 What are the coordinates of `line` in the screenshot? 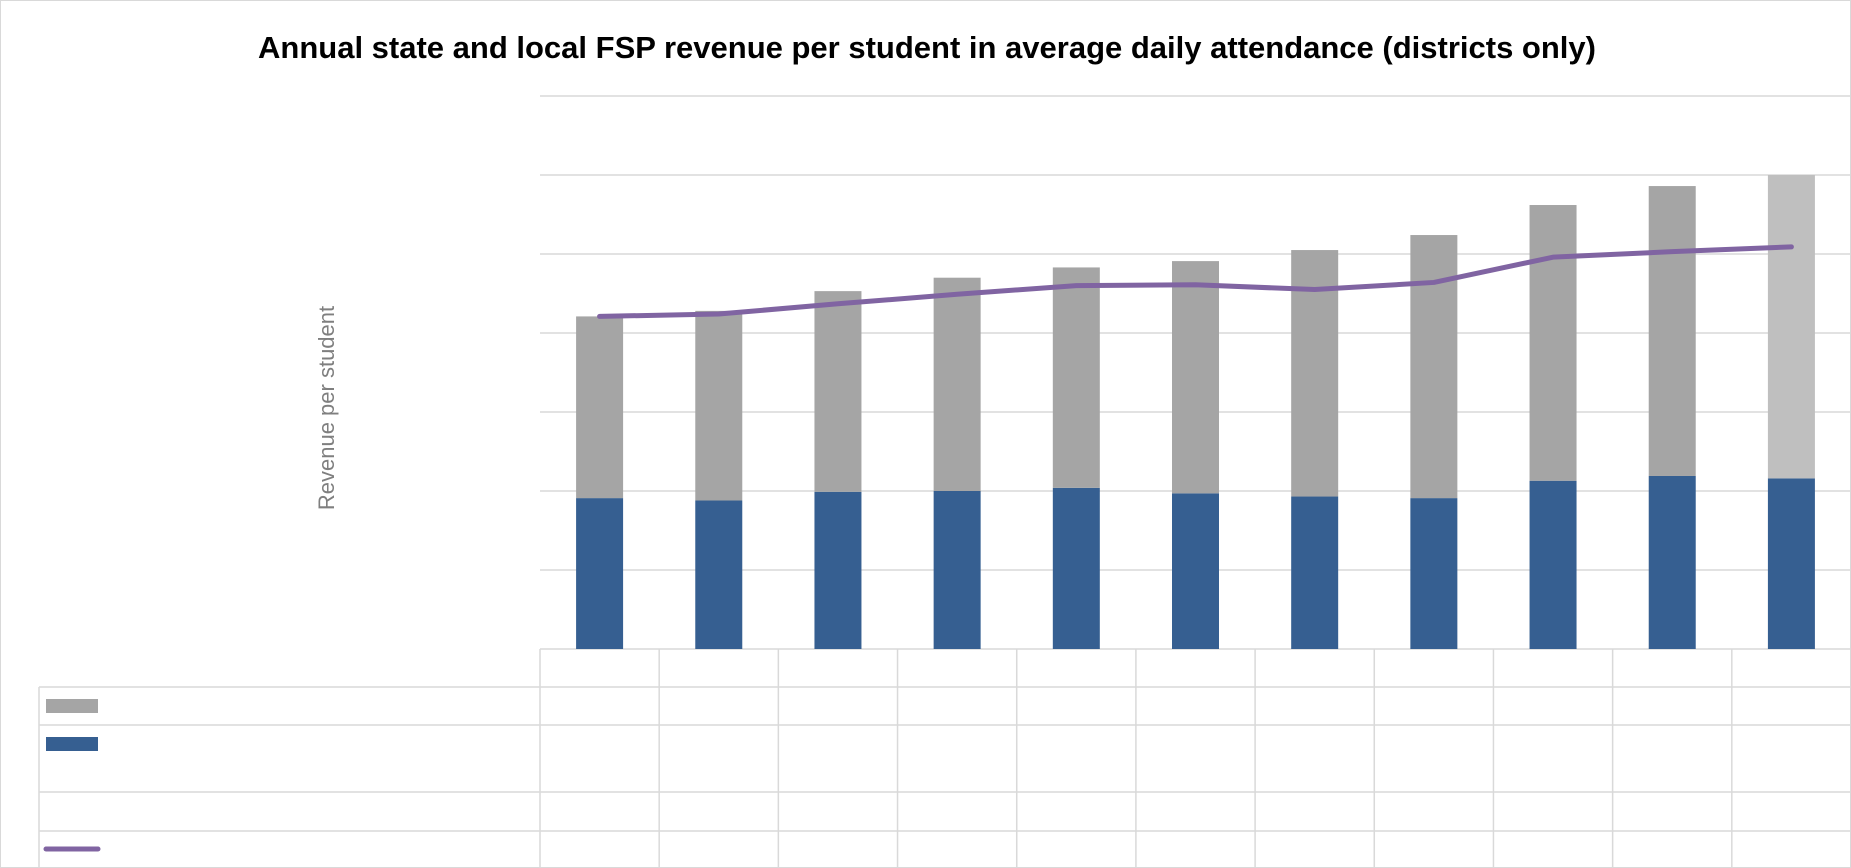 It's located at (1195, 281).